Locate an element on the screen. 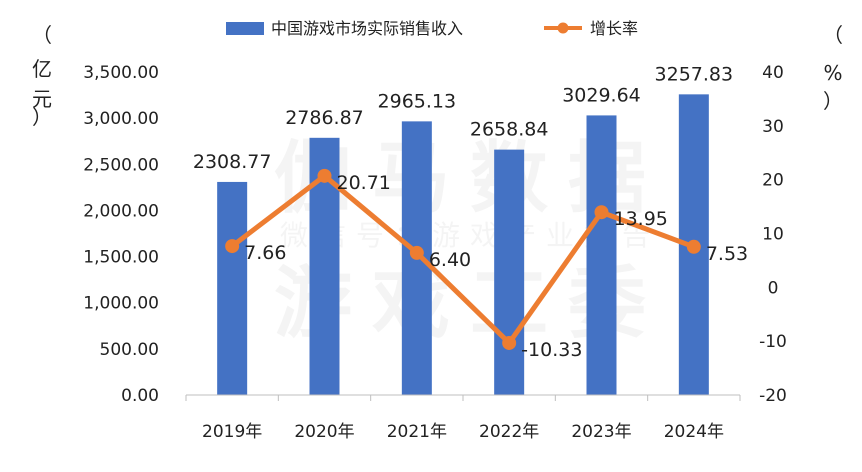 The height and width of the screenshot is (472, 862). right-axis: -20 -10 0 10 20 30 40 （% ） is located at coordinates (801, 214).